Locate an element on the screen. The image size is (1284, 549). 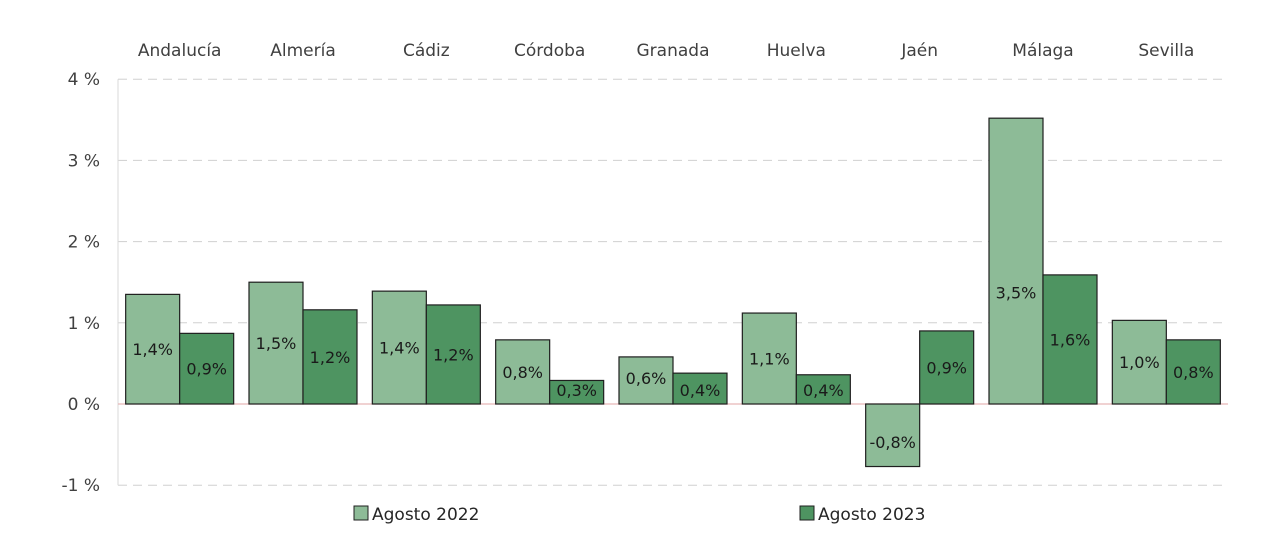
y-tick-label: 1 % is located at coordinates (84, 324).